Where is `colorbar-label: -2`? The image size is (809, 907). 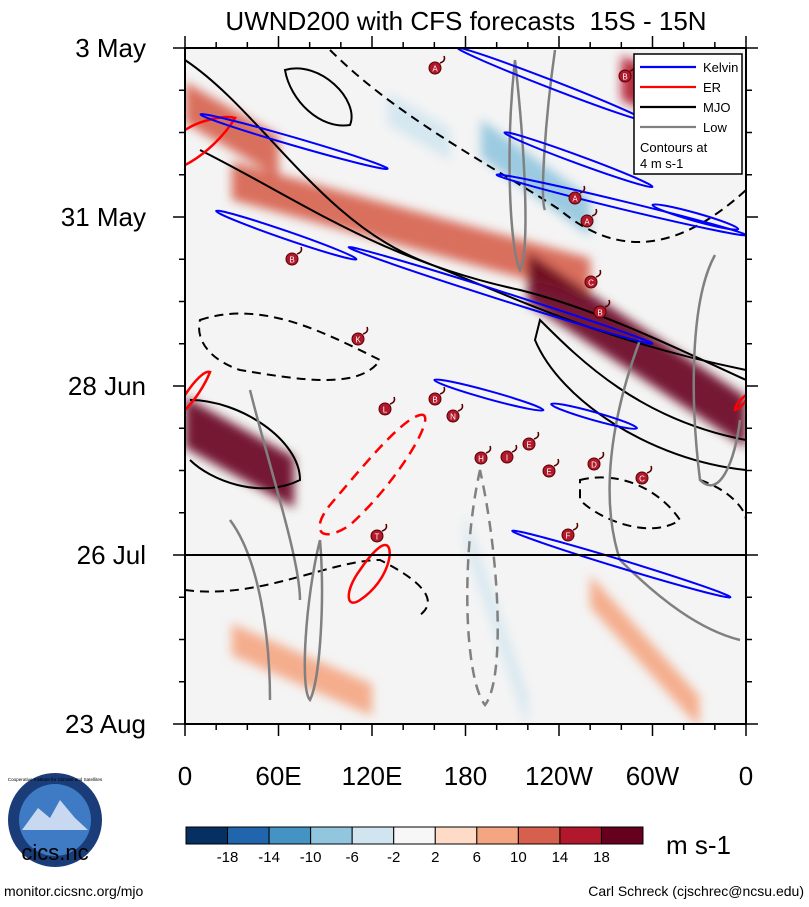 colorbar-label: -2 is located at coordinates (393, 857).